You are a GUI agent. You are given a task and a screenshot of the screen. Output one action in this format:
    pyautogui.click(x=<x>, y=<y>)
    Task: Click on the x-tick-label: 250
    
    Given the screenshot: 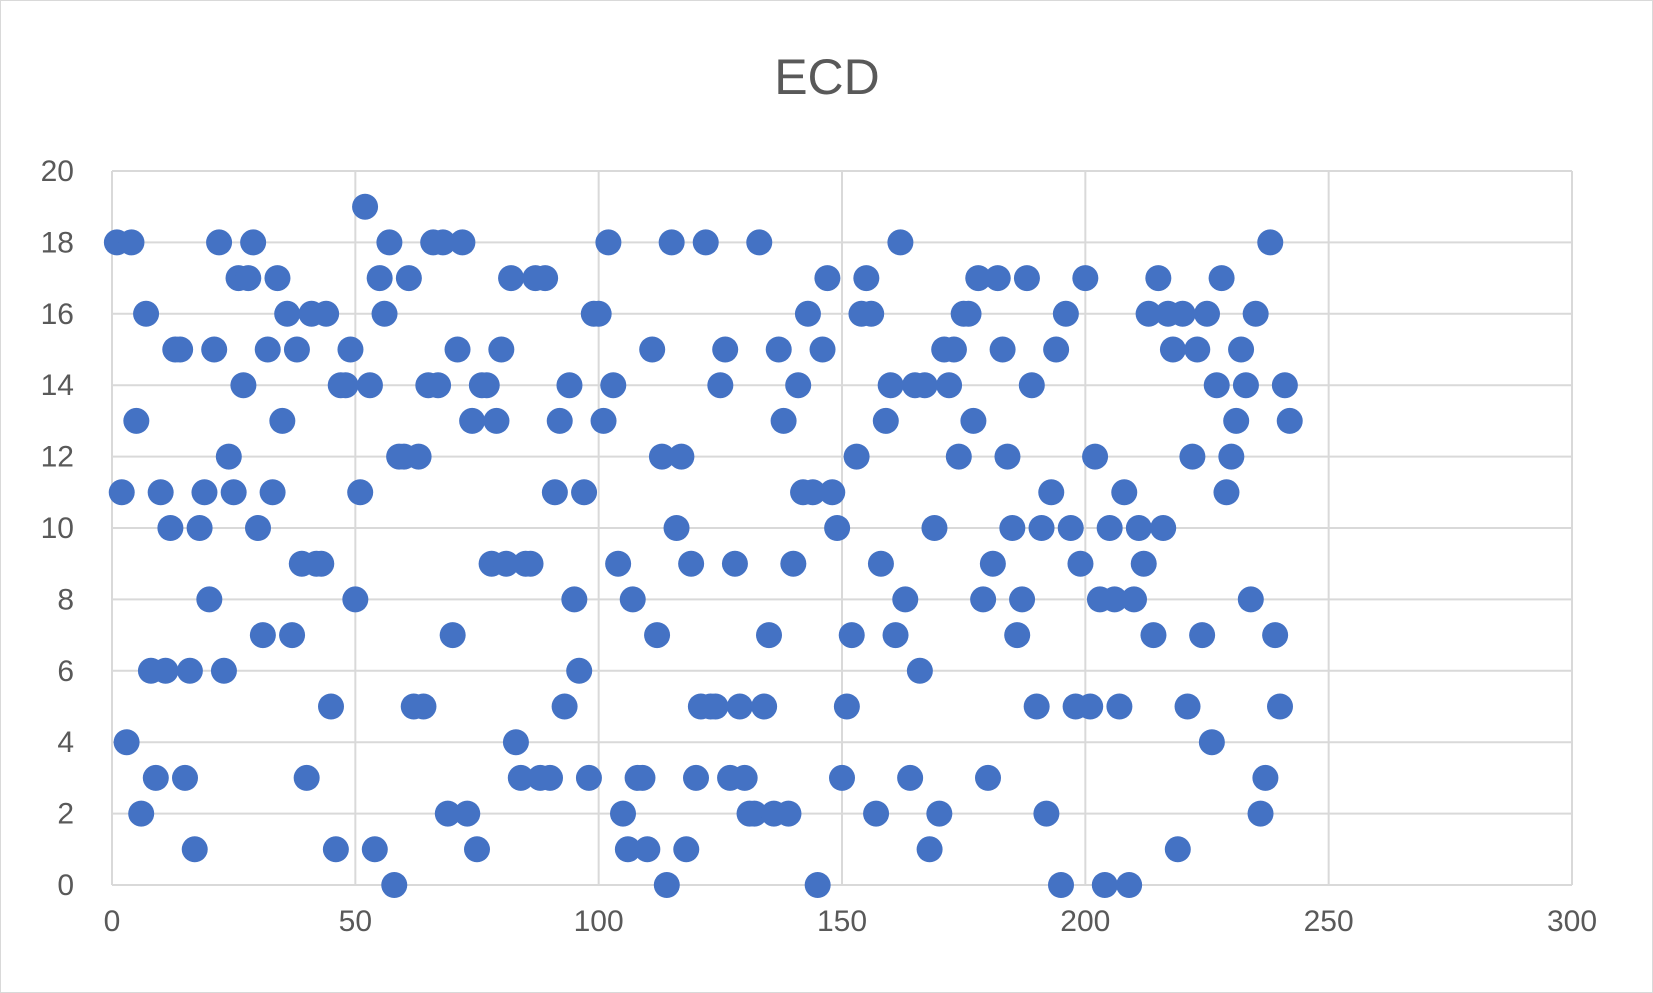 What is the action you would take?
    pyautogui.click(x=1329, y=921)
    